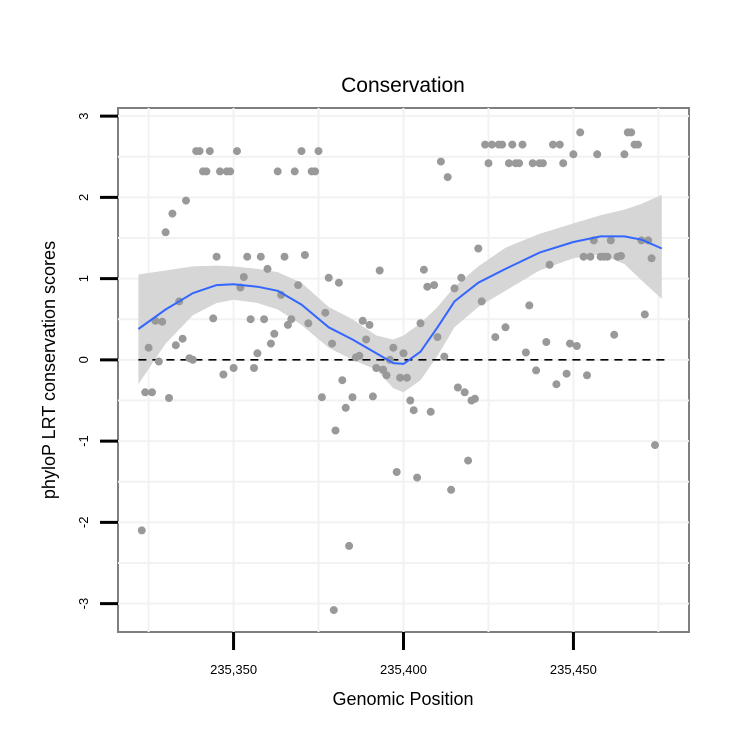 Image resolution: width=750 pixels, height=750 pixels. What do you see at coordinates (400, 300) in the screenshot?
I see `smooth-line` at bounding box center [400, 300].